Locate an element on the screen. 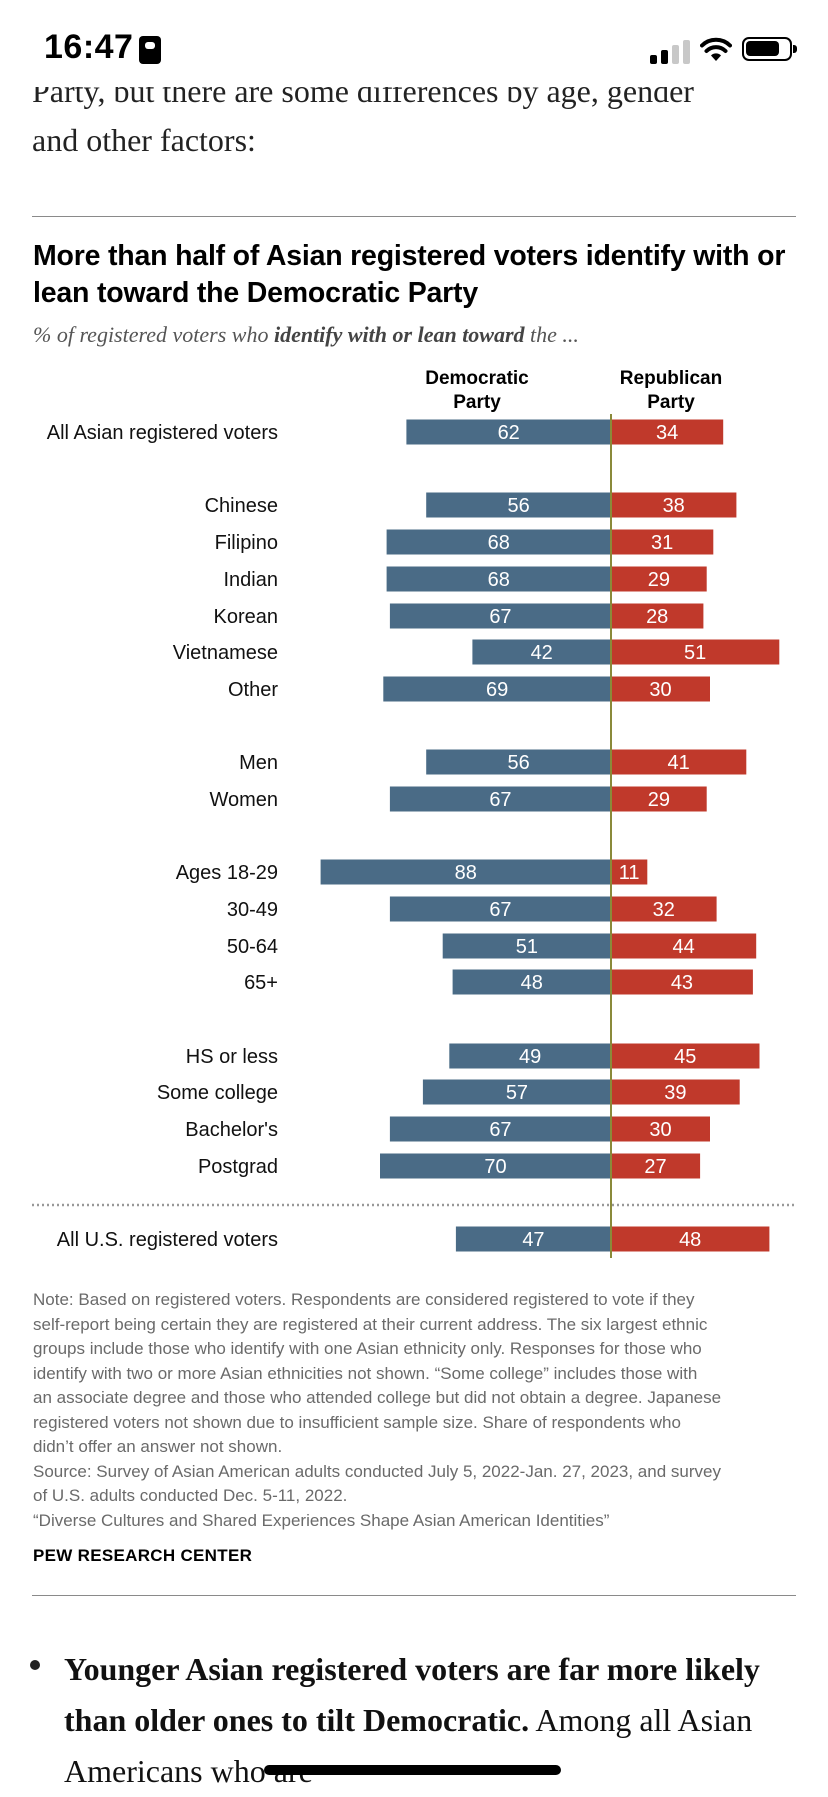  article-intro: and other factors: is located at coordinates (144, 140).